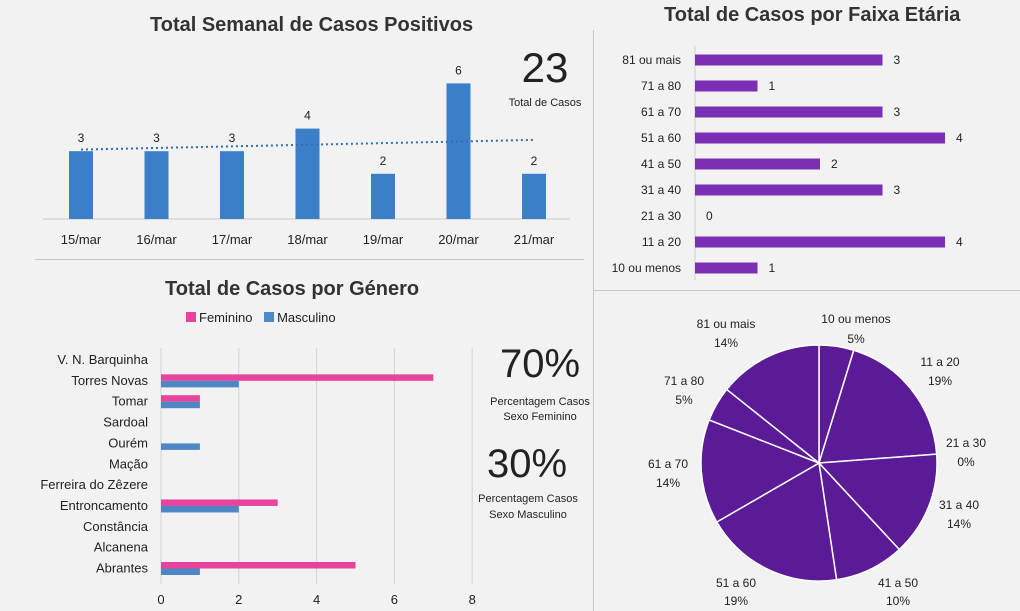  What do you see at coordinates (812, 15) in the screenshot?
I see `age-chart-title: Total de Casos por Faixa Etária` at bounding box center [812, 15].